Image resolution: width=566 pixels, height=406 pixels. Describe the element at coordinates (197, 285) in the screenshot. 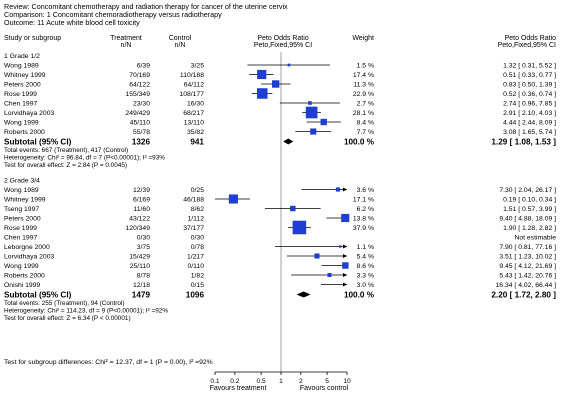

I see `control-events: 0/15` at that location.